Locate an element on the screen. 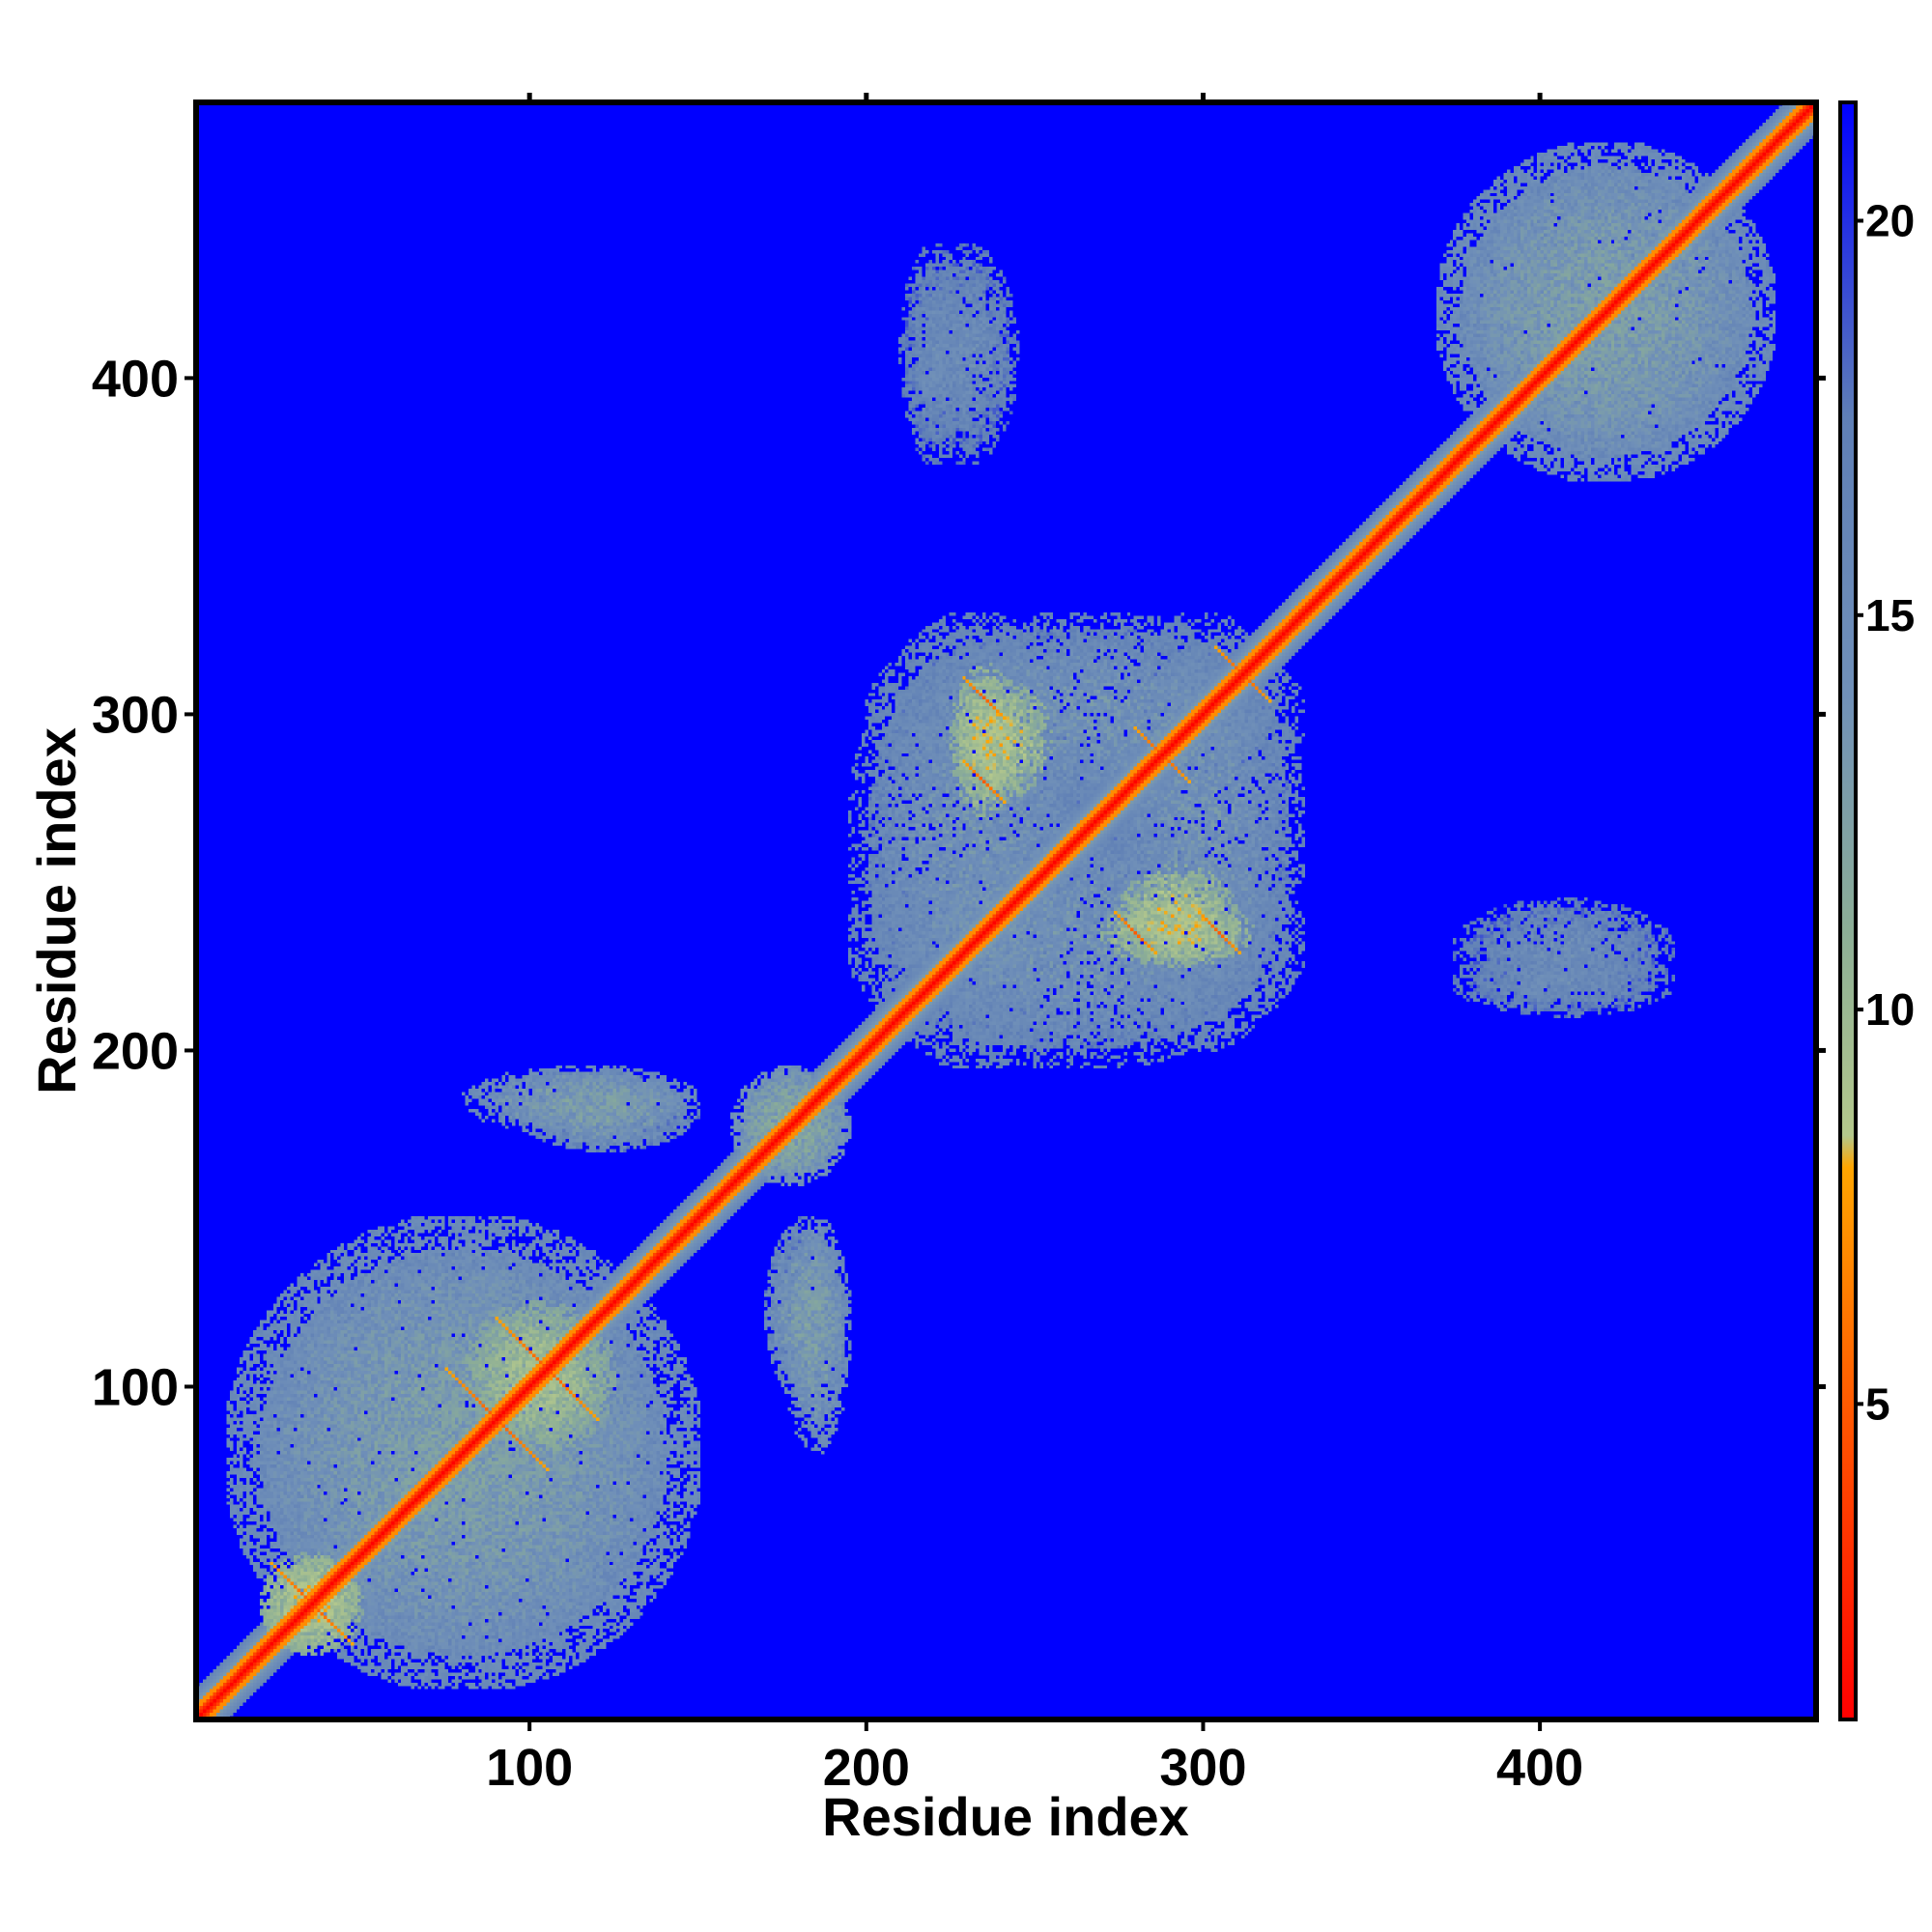  colorbar is located at coordinates (1848, 910).